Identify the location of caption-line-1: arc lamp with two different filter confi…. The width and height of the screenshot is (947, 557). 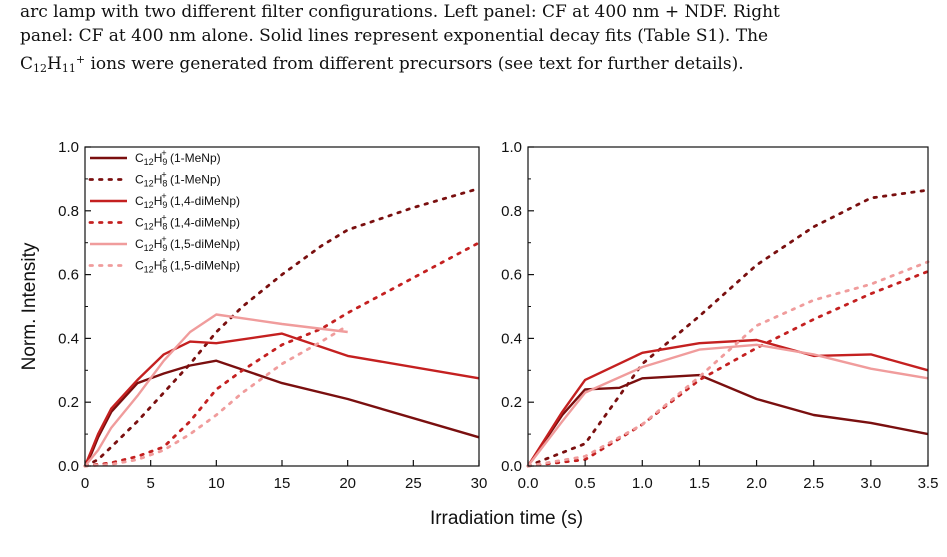
(400, 12).